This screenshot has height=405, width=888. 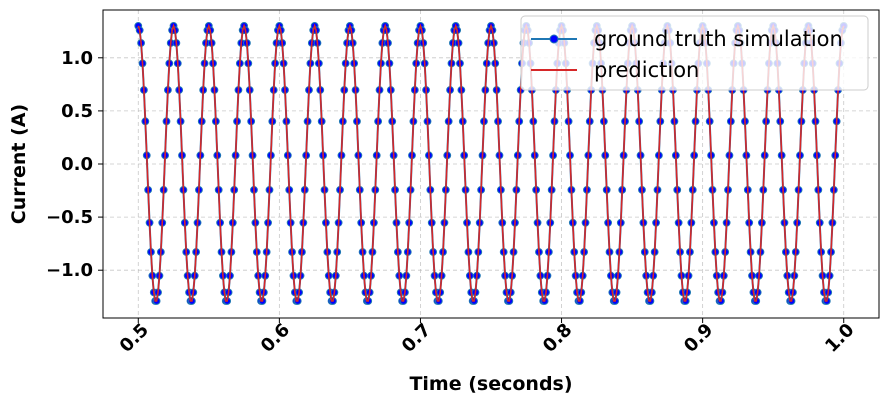 What do you see at coordinates (718, 39) in the screenshot?
I see `legend-label: ground truth simulation` at bounding box center [718, 39].